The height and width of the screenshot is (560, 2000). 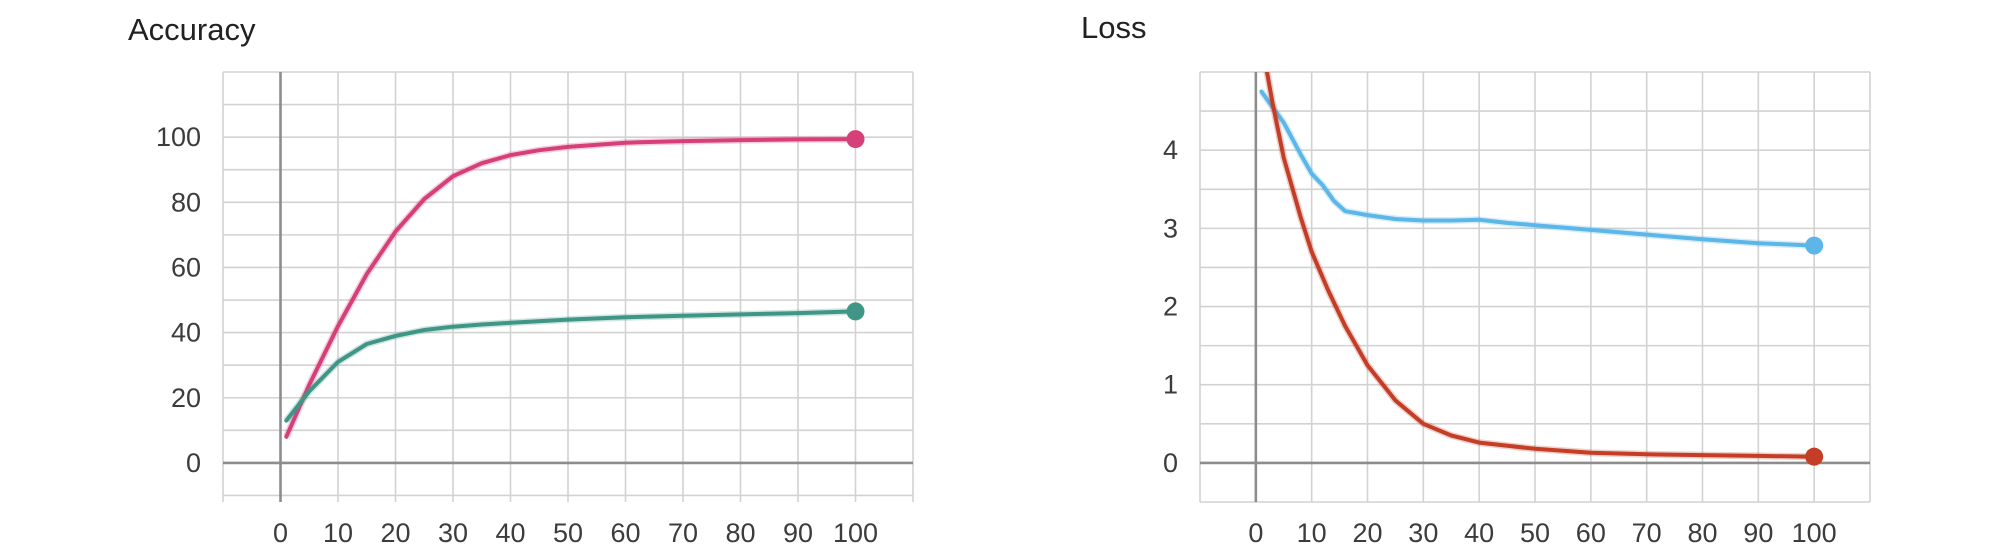 I want to click on accuracy-x-tick-label: 90, so click(x=798, y=533).